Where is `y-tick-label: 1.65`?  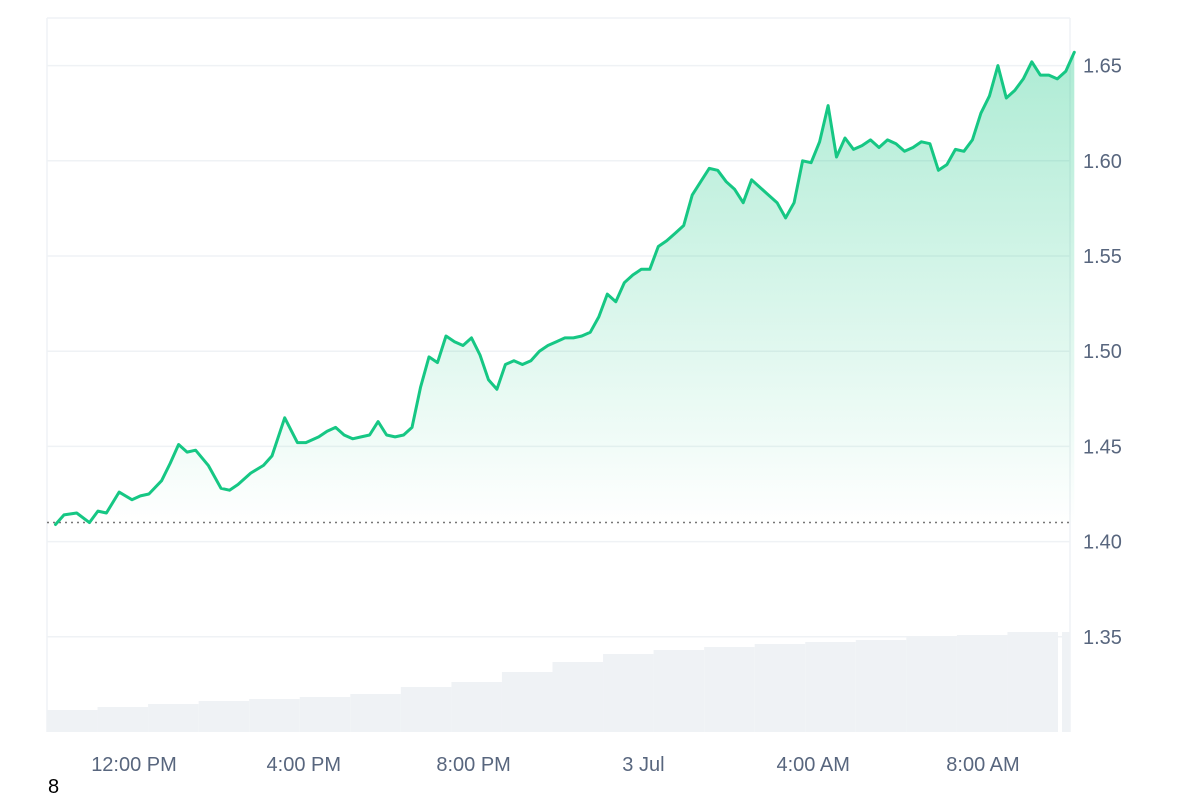 y-tick-label: 1.65 is located at coordinates (1102, 67).